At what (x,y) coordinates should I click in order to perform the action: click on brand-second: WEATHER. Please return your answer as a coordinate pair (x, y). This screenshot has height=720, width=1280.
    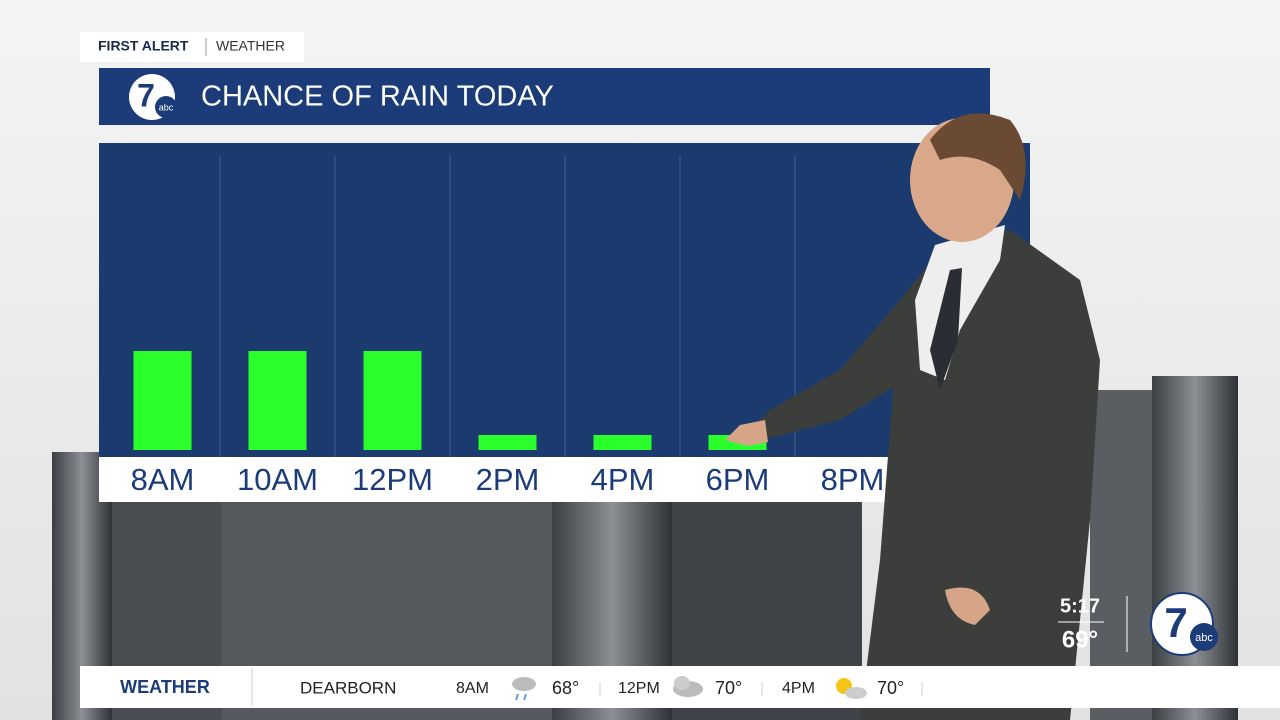
    Looking at the image, I should click on (250, 46).